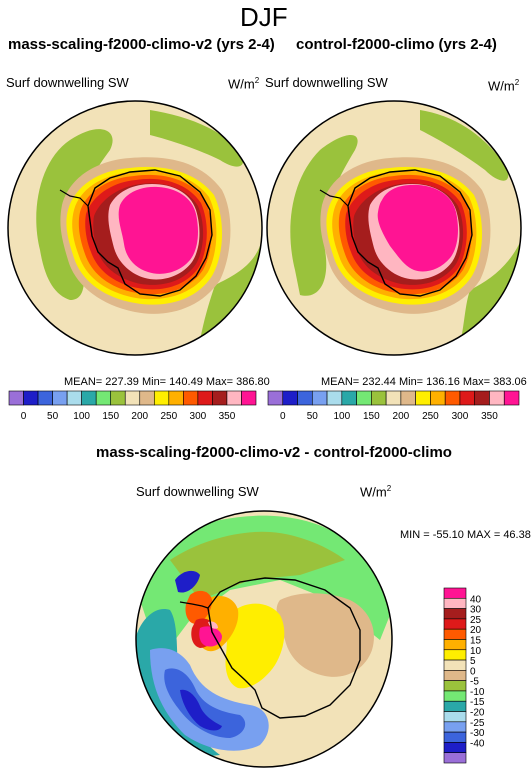 The height and width of the screenshot is (771, 531). I want to click on diff-stats: MIN = -55.10 MAX = 46.38, so click(465, 535).